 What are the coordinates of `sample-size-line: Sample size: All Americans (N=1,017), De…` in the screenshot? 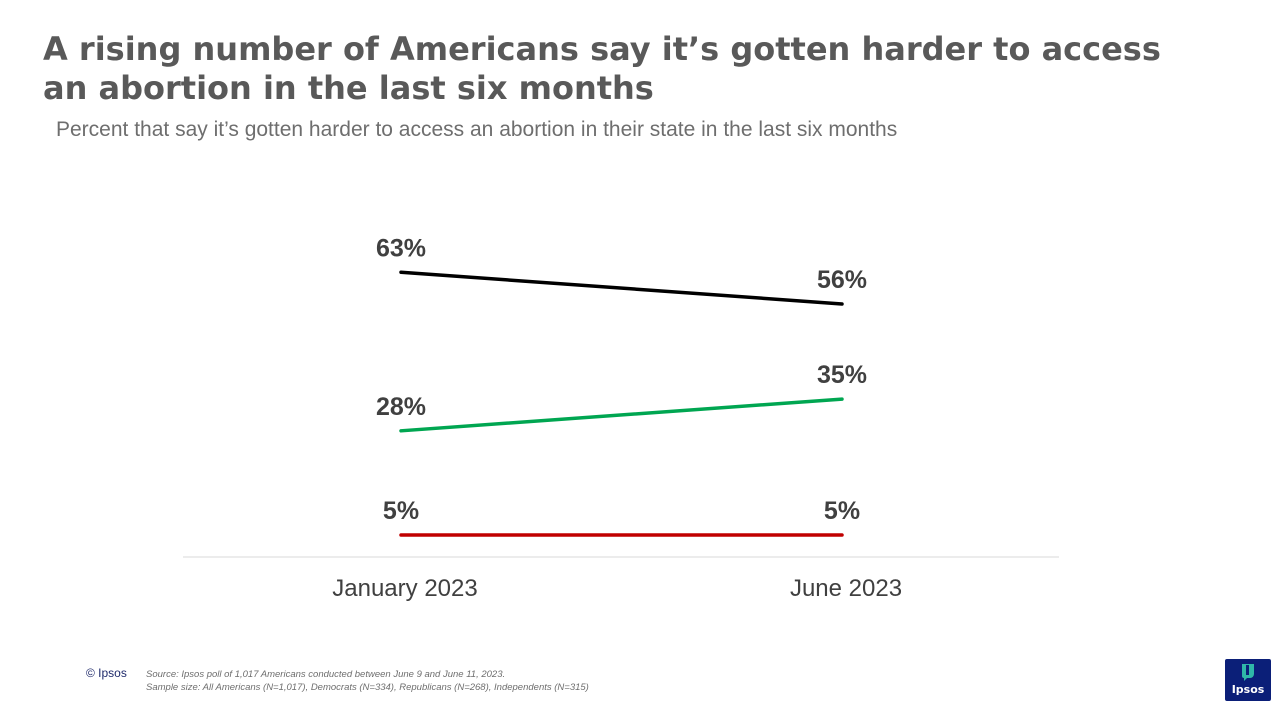 It's located at (367, 687).